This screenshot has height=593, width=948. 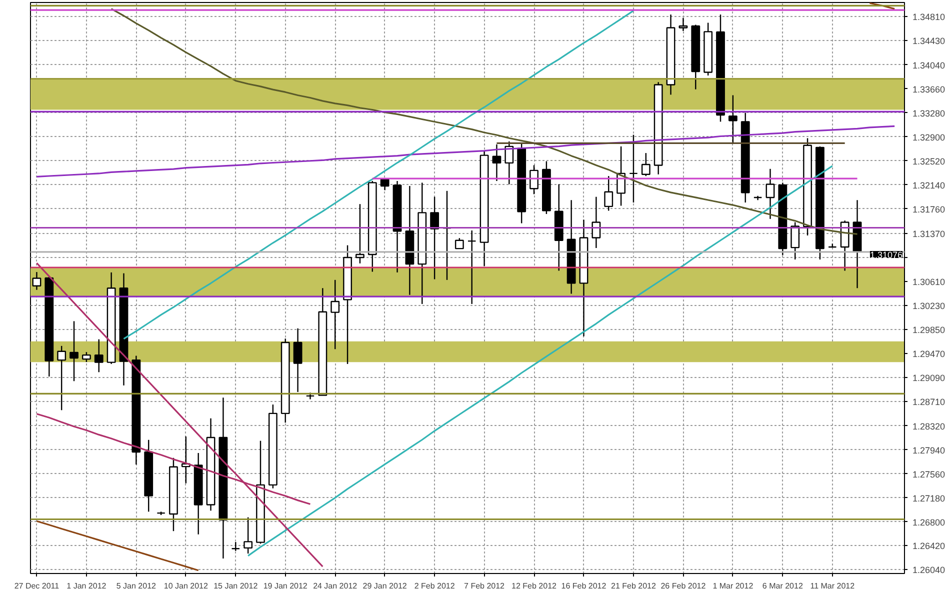 I want to click on x-tick-label: 10 Jan 2012, so click(x=186, y=586).